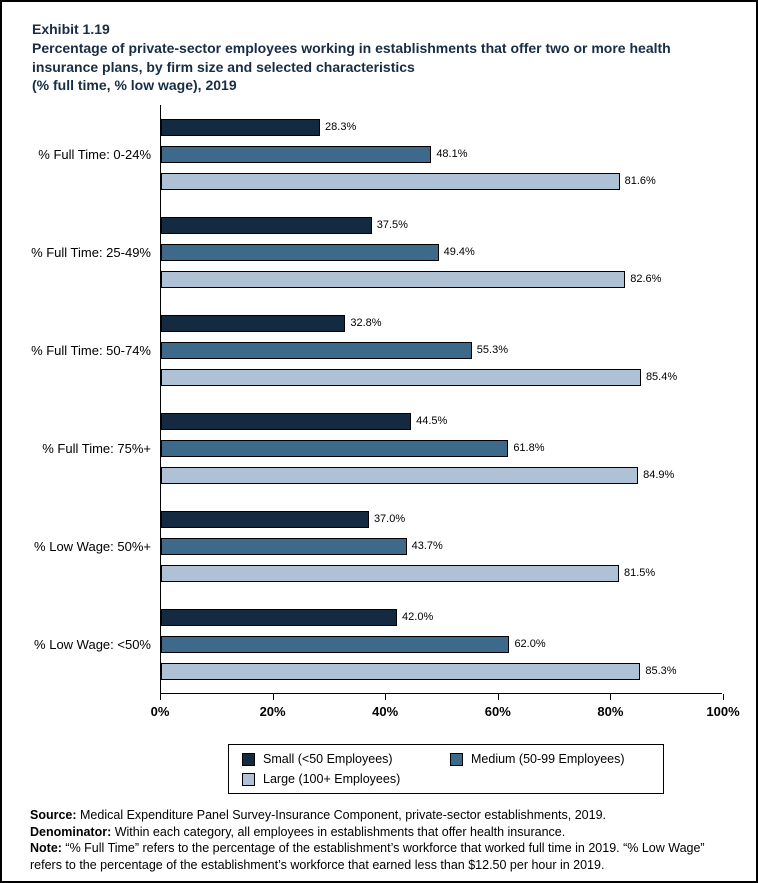  What do you see at coordinates (445, 712) in the screenshot?
I see `x-axis: 0% 20% 40% 60% 80% 100%` at bounding box center [445, 712].